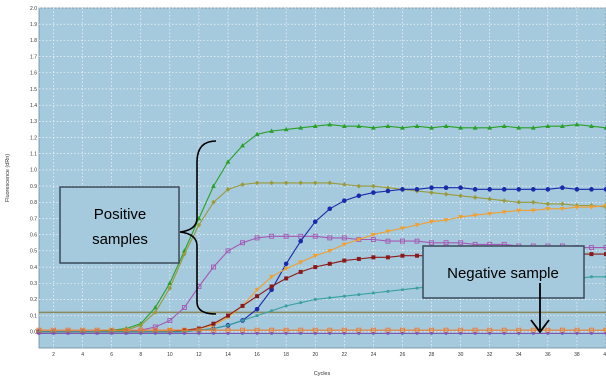 This screenshot has height=383, width=606. What do you see at coordinates (8, 178) in the screenshot?
I see `y-axis-title: Fluorescence (dRn)` at bounding box center [8, 178].